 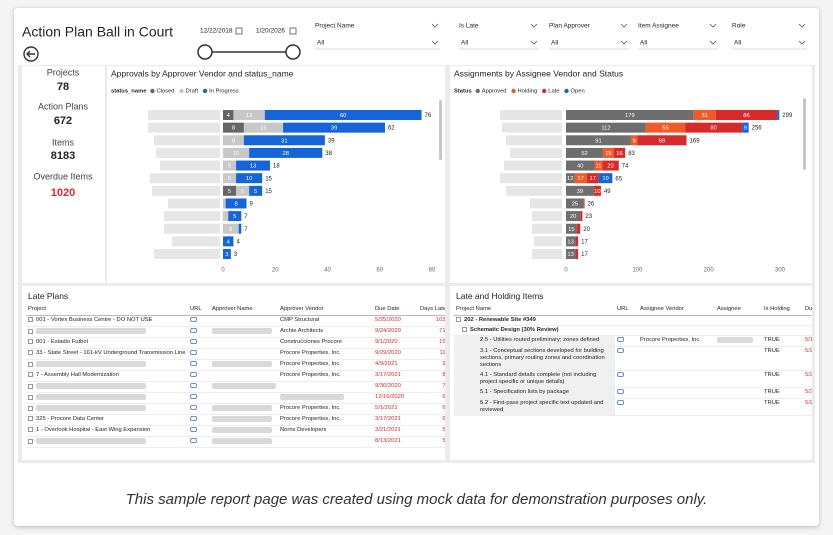 I want to click on segment-label: 13, so click(x=570, y=242).